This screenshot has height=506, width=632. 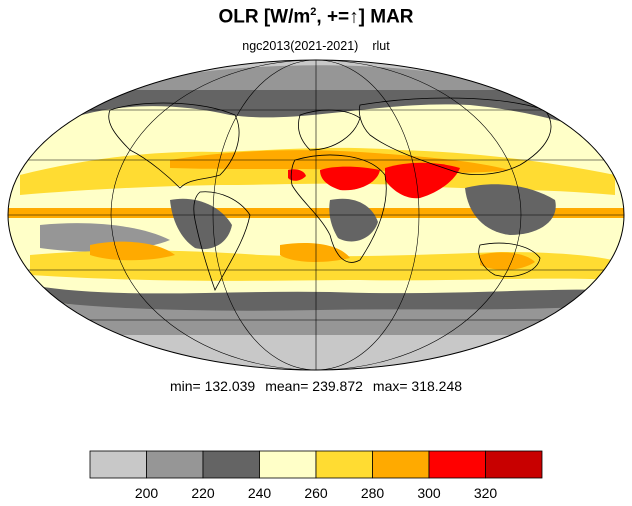 What do you see at coordinates (260, 493) in the screenshot?
I see `colorbar-tick-label: 240` at bounding box center [260, 493].